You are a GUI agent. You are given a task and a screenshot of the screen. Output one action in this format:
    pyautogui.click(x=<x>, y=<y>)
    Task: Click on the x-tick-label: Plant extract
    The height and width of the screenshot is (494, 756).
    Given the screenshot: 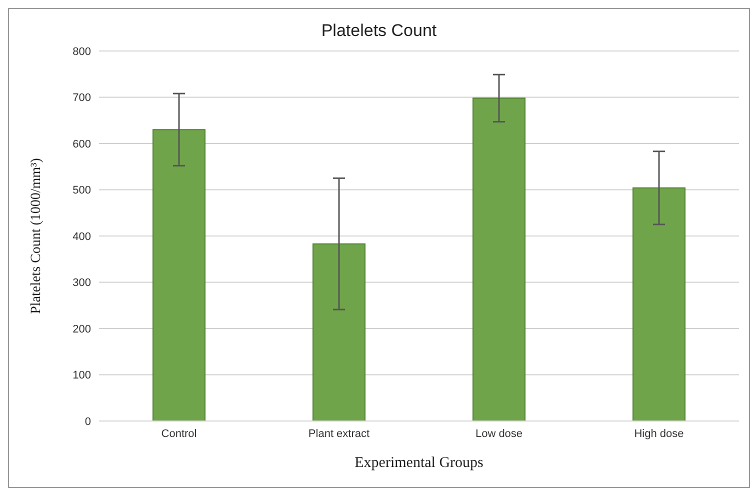 What is the action you would take?
    pyautogui.click(x=339, y=434)
    